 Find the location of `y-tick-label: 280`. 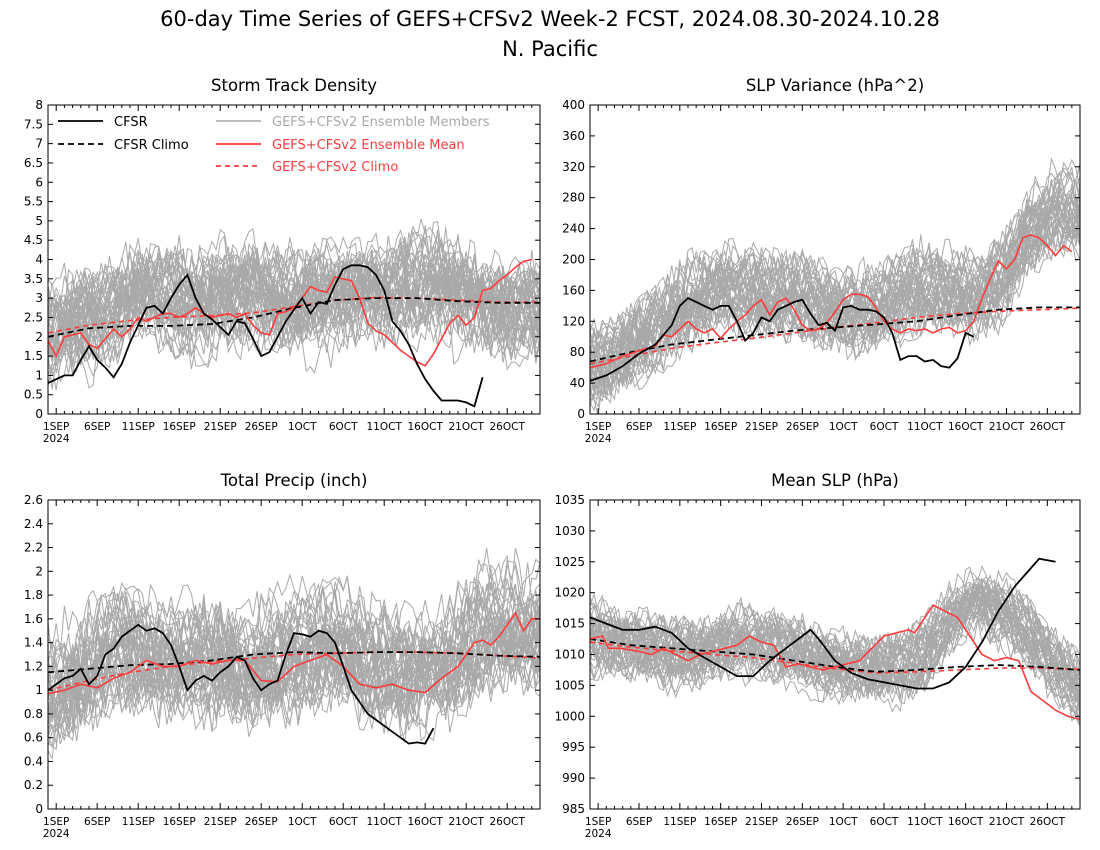

y-tick-label: 280 is located at coordinates (573, 198).